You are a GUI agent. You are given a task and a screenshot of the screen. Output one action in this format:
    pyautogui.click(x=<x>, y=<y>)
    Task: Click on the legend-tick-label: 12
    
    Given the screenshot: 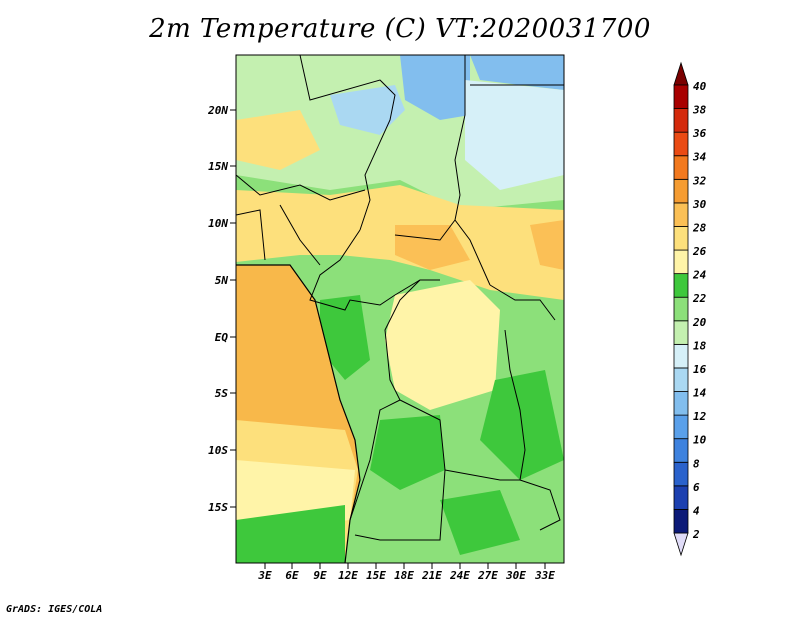 What is the action you would take?
    pyautogui.click(x=700, y=416)
    